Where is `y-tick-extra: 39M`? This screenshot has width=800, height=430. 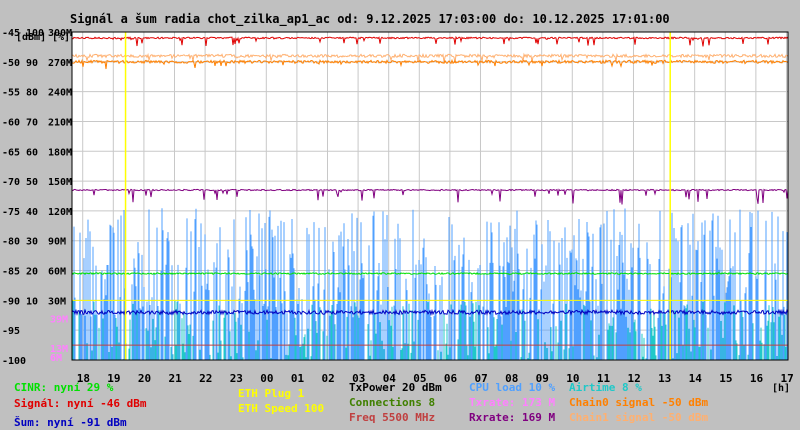 y-tick-extra: 39M is located at coordinates (59, 319).